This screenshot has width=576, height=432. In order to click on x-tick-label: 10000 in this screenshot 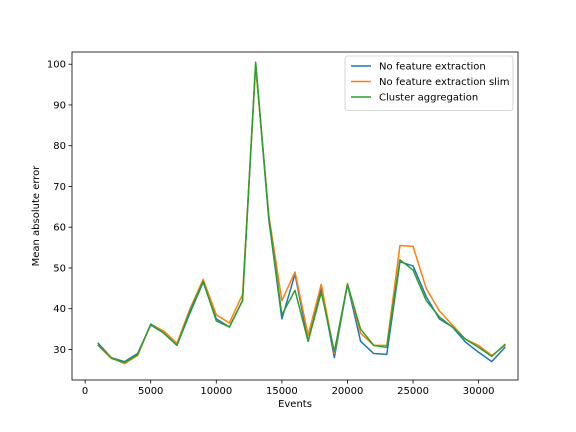, I will do `click(216, 391)`.